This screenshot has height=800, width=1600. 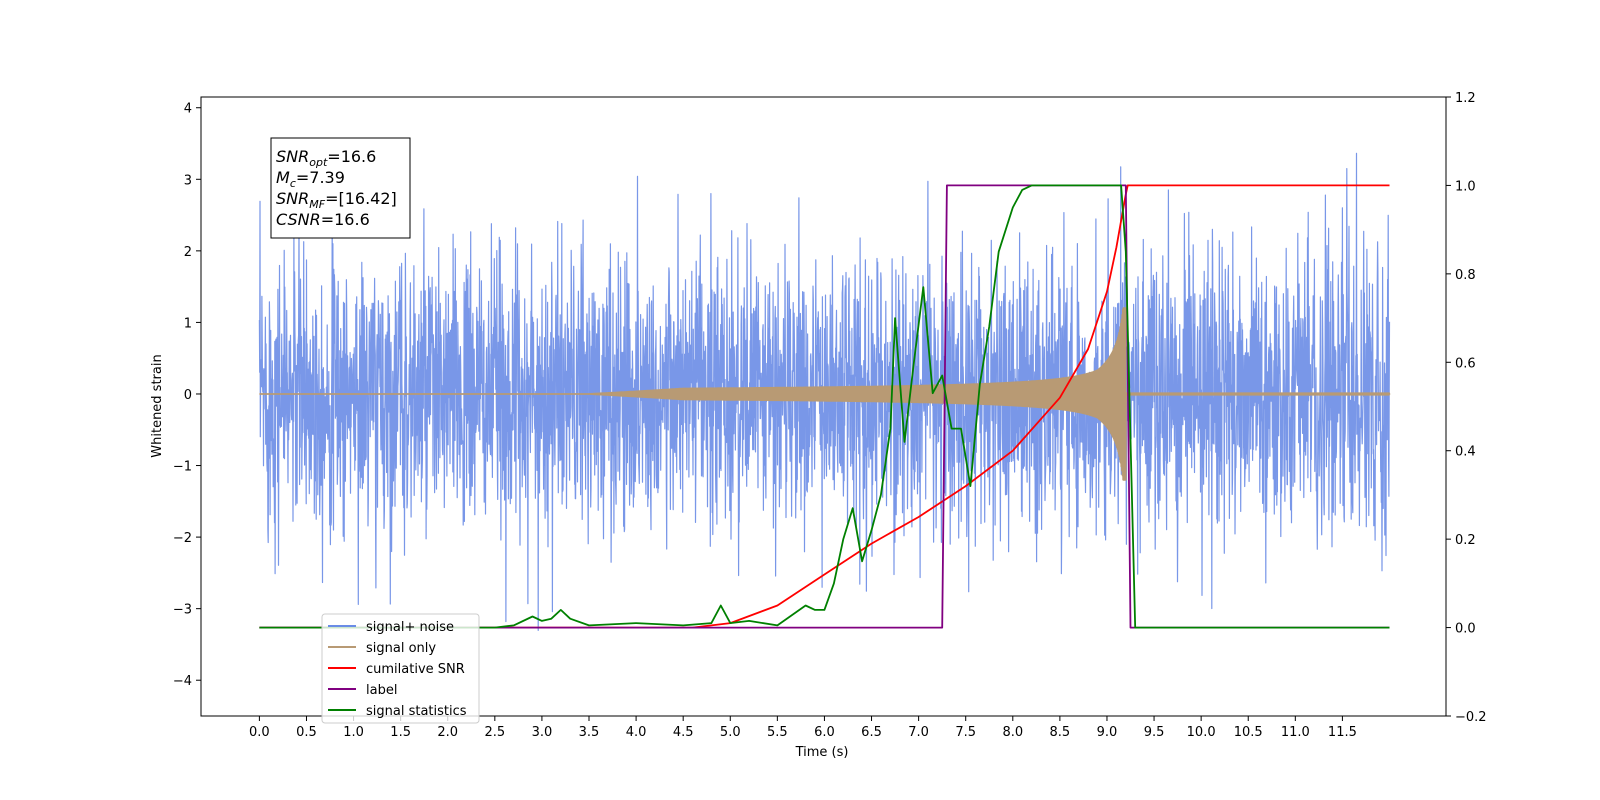 What do you see at coordinates (259, 732) in the screenshot?
I see `x-tick-label: 0.0` at bounding box center [259, 732].